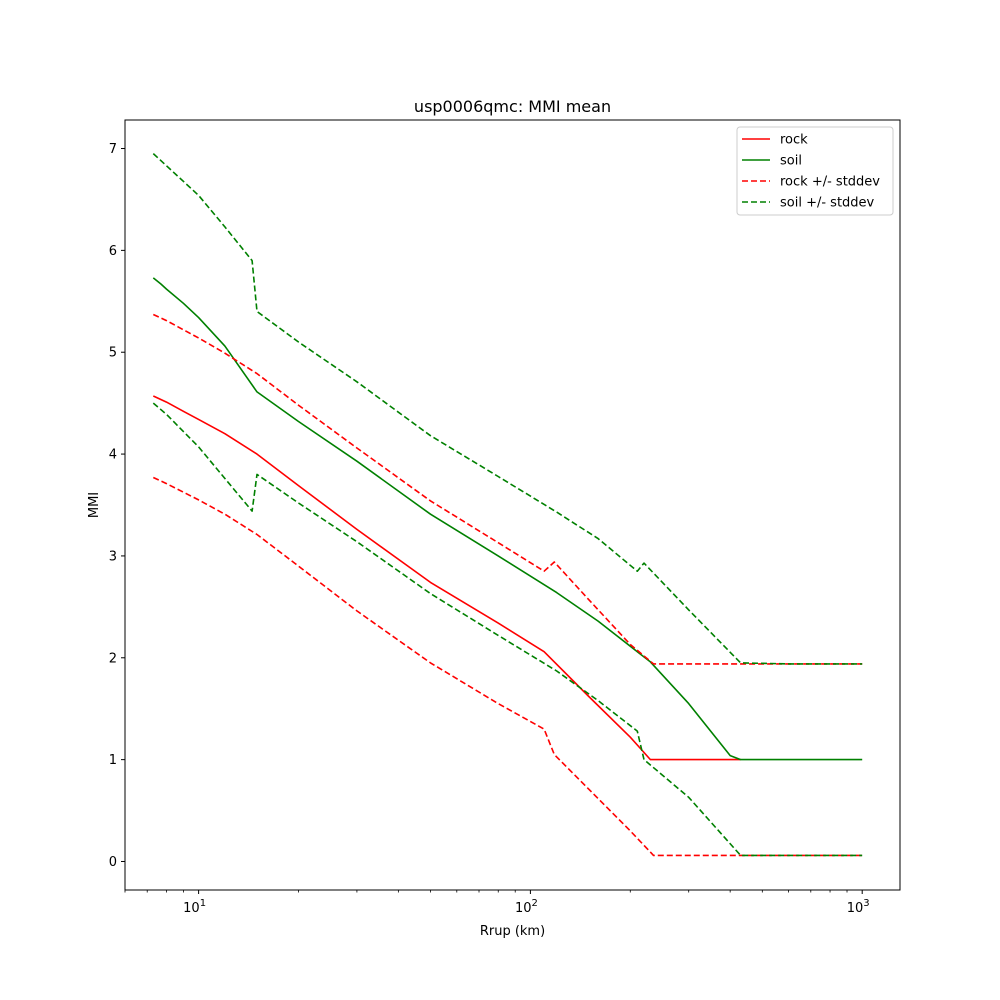 This screenshot has height=1000, width=1000. I want to click on legend-label: soil +/- stddev, so click(827, 203).